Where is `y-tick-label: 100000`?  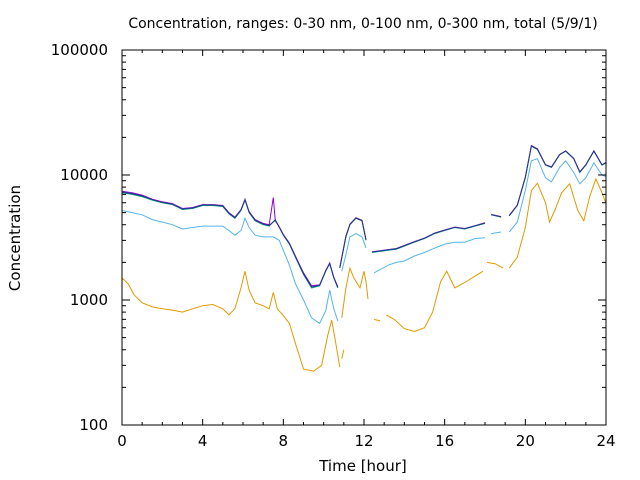
y-tick-label: 100000 is located at coordinates (79, 50).